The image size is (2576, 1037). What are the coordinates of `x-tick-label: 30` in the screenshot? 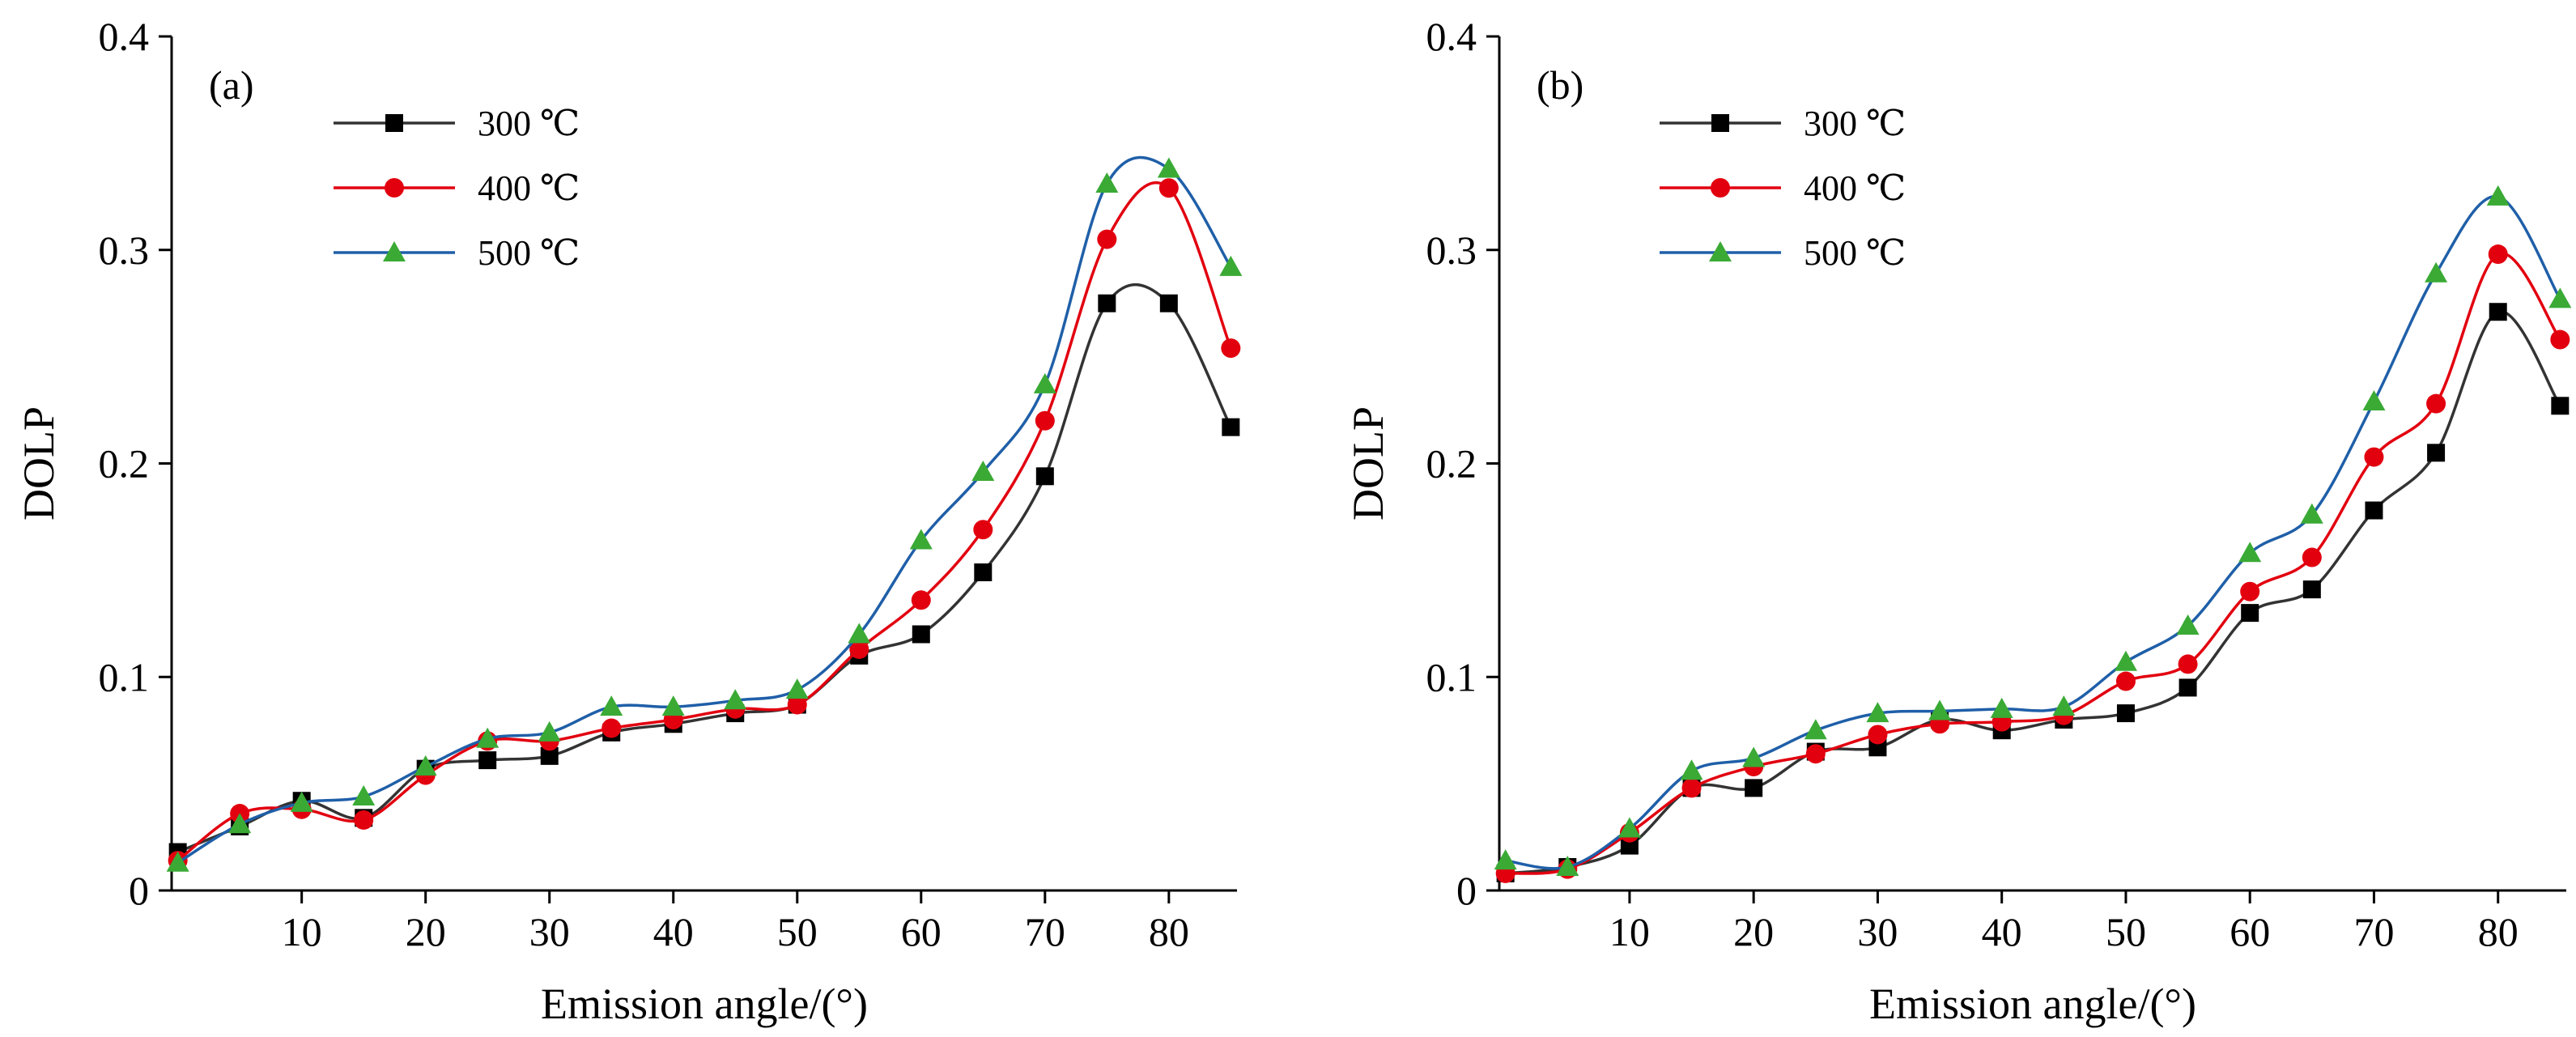 It's located at (1878, 932).